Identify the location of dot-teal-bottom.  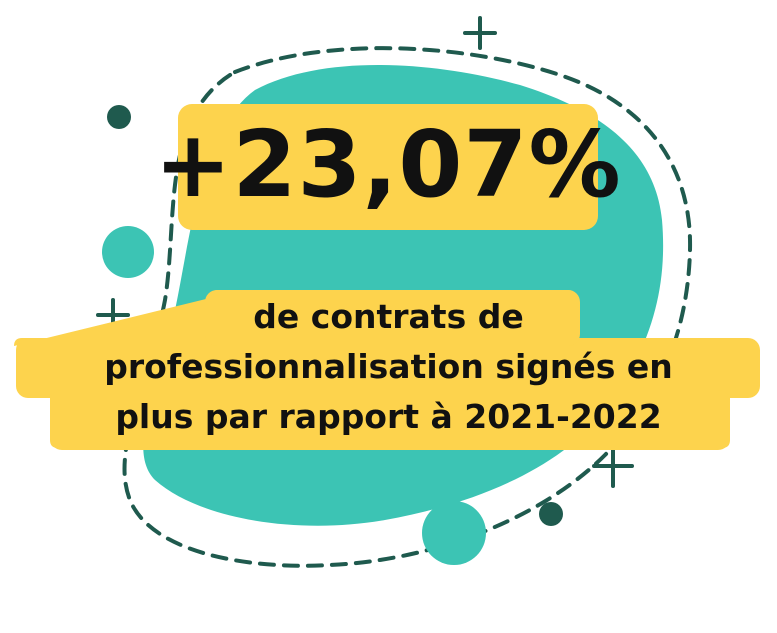
(454, 533).